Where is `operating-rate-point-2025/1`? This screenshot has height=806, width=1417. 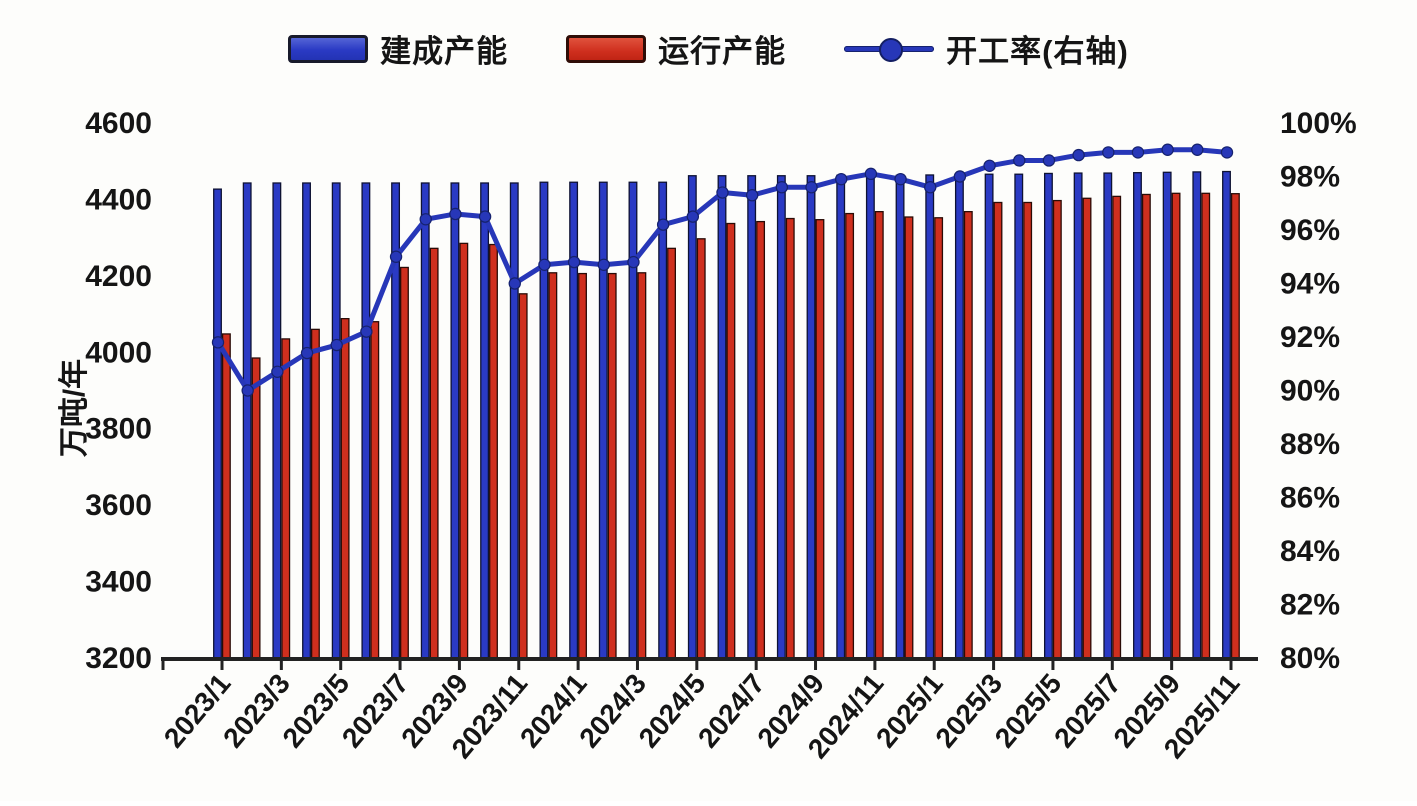
operating-rate-point-2025/1 is located at coordinates (930, 187).